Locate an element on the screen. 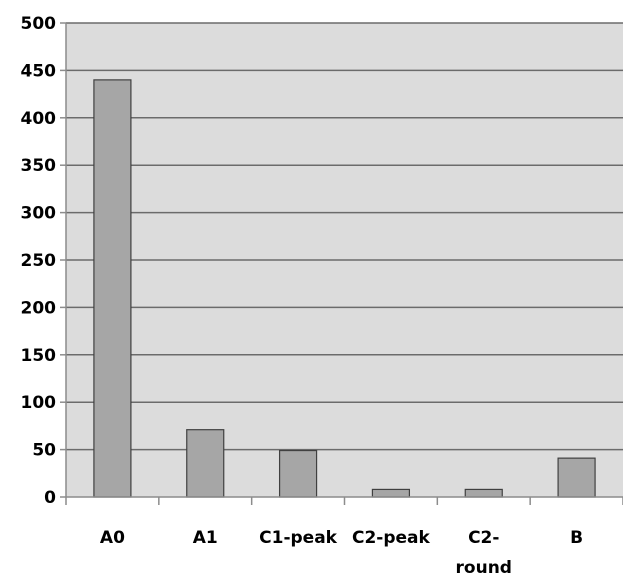  bar-B is located at coordinates (576, 477).